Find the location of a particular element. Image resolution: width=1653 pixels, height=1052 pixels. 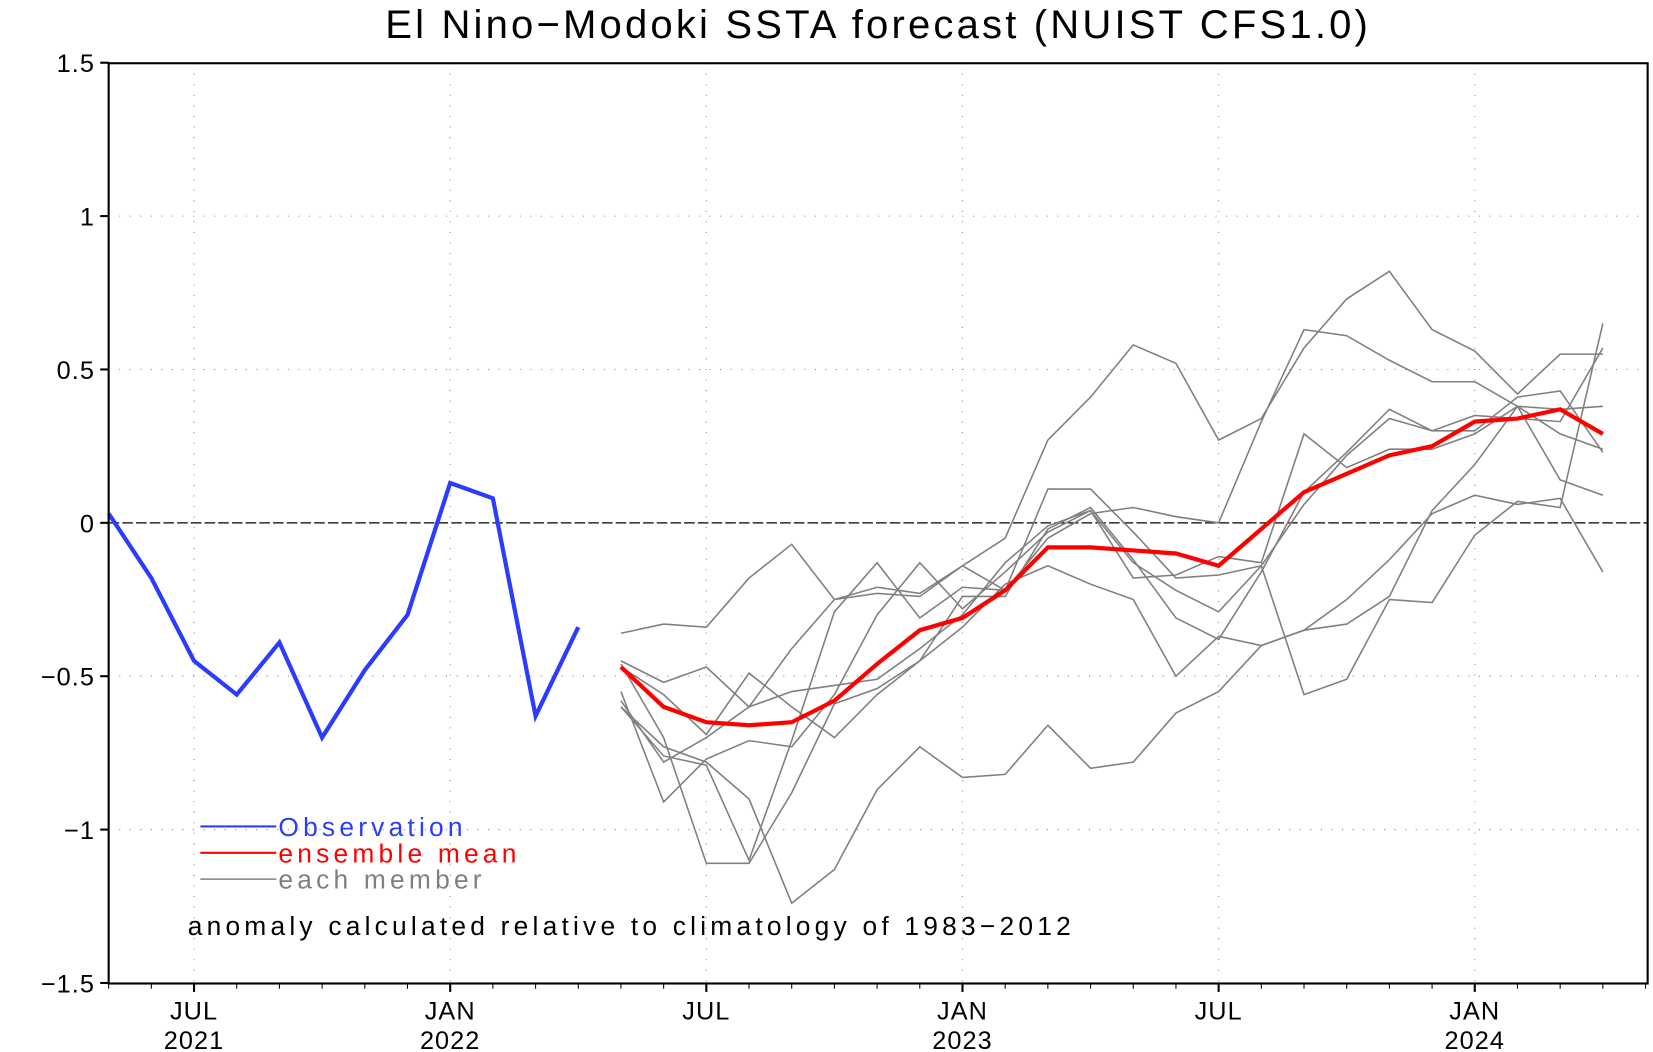

y-tick-label: 0 is located at coordinates (87, 524).